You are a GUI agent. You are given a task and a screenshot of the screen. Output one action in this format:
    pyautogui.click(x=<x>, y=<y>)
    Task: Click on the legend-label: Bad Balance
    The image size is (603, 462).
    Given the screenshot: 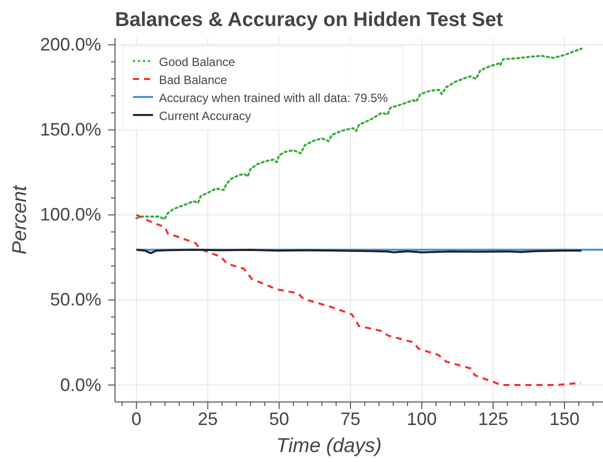 What is the action you would take?
    pyautogui.click(x=193, y=80)
    